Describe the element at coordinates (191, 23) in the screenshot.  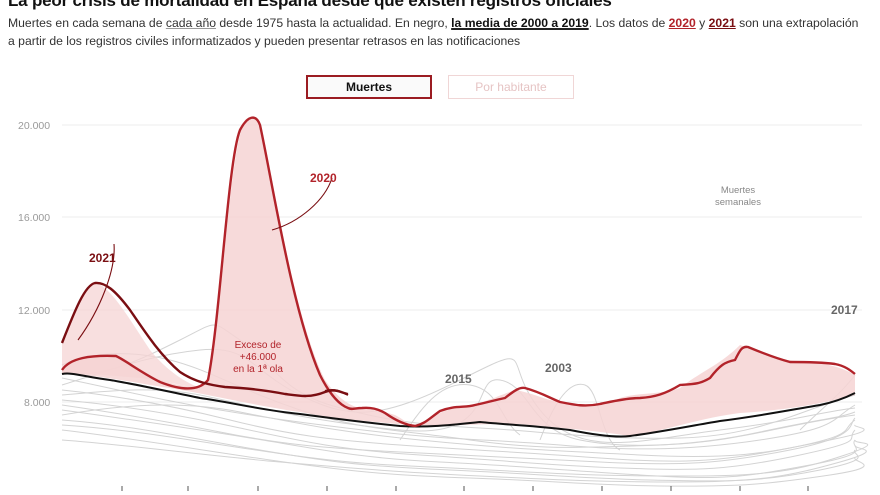
I see `link-cada-ano: cada año` at that location.